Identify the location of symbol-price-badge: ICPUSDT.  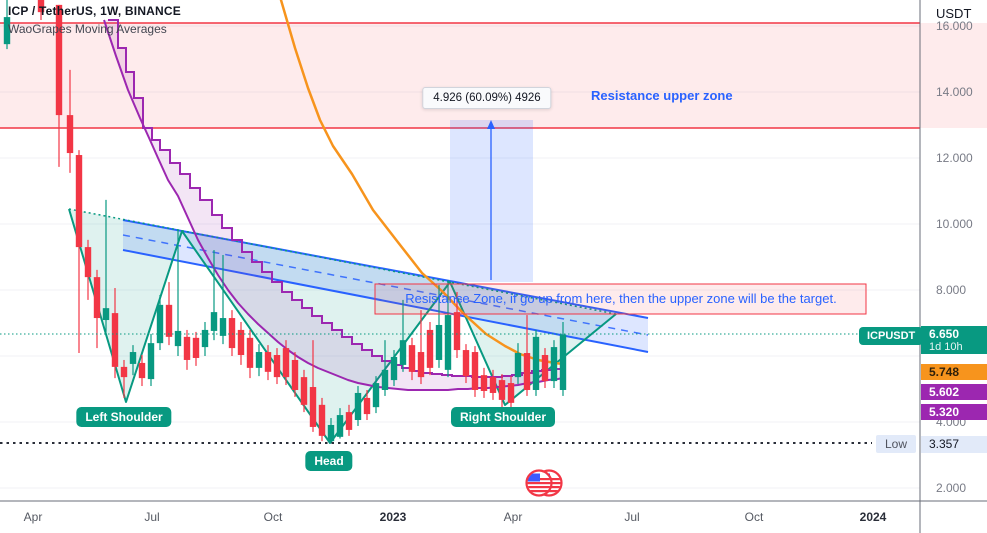
(891, 336).